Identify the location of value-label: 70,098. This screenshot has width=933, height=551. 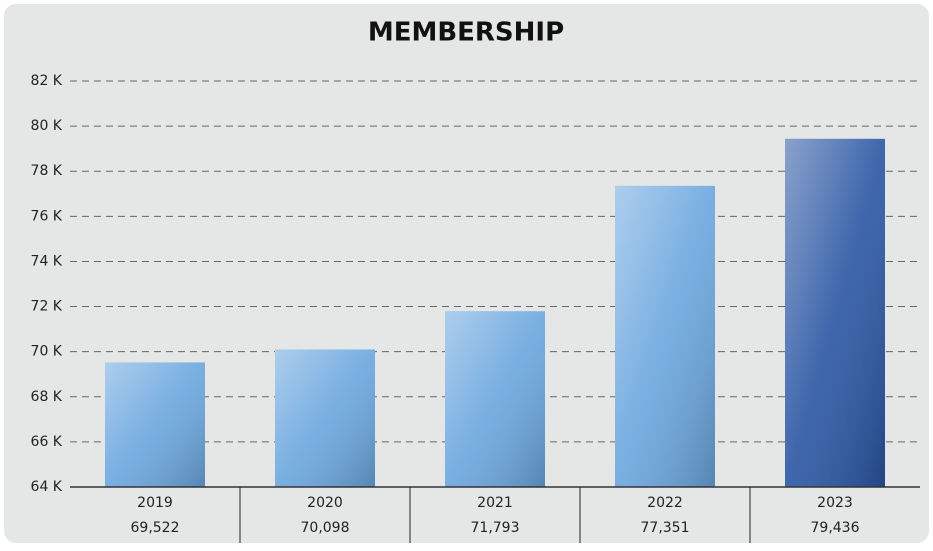
(325, 528).